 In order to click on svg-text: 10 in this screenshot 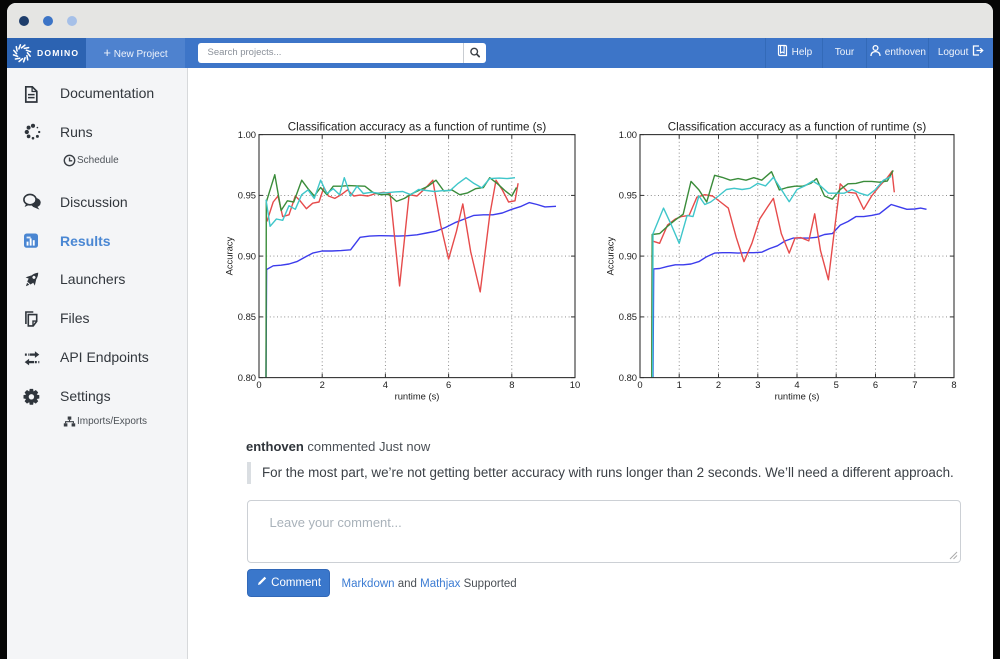, I will do `click(575, 384)`.